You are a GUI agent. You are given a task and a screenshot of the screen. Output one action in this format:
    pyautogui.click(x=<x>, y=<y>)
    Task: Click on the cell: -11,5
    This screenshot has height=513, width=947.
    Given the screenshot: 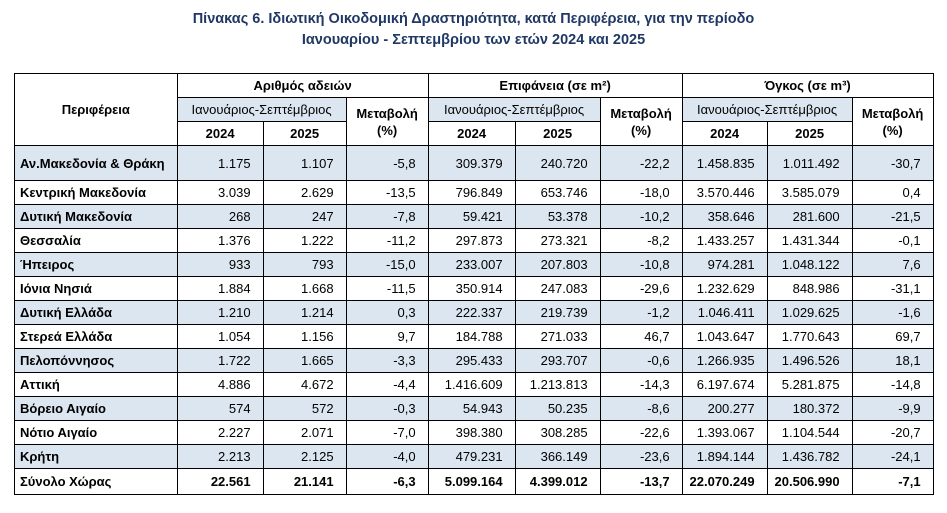 What is the action you would take?
    pyautogui.click(x=387, y=288)
    